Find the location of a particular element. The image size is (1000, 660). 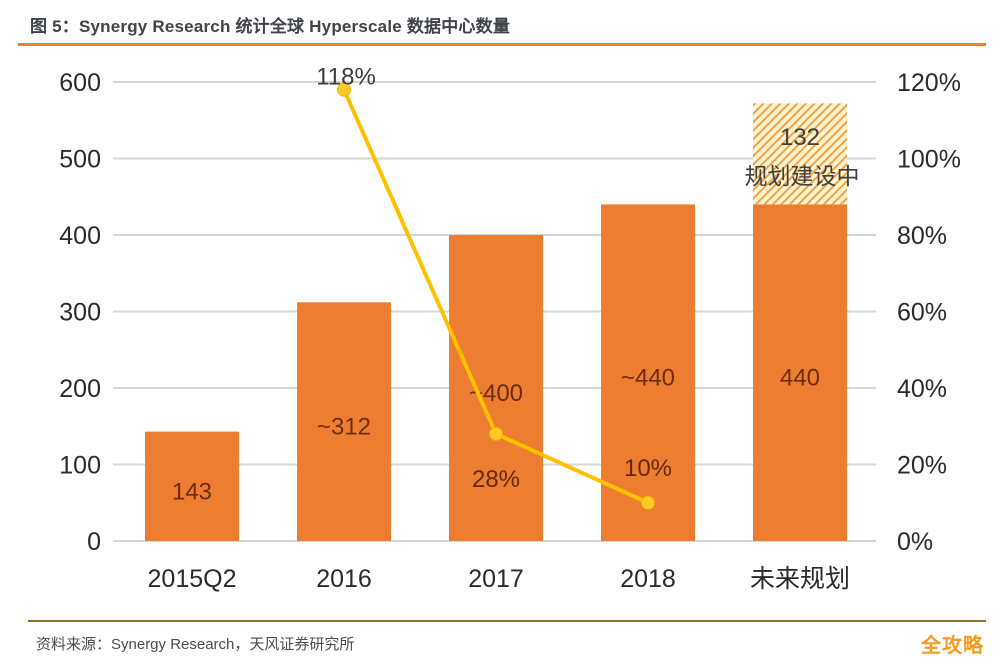

category-label-2017: 2017 is located at coordinates (496, 579).